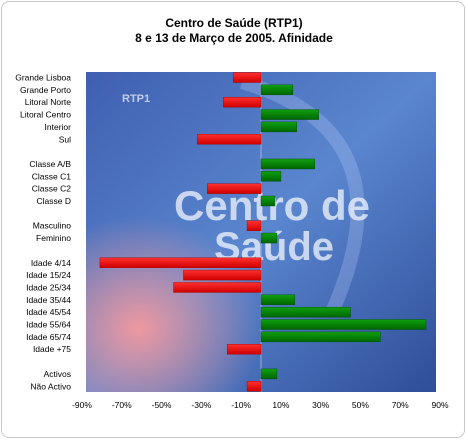 The image size is (468, 441). What do you see at coordinates (439, 405) in the screenshot?
I see `x-tick-9: 90%` at bounding box center [439, 405].